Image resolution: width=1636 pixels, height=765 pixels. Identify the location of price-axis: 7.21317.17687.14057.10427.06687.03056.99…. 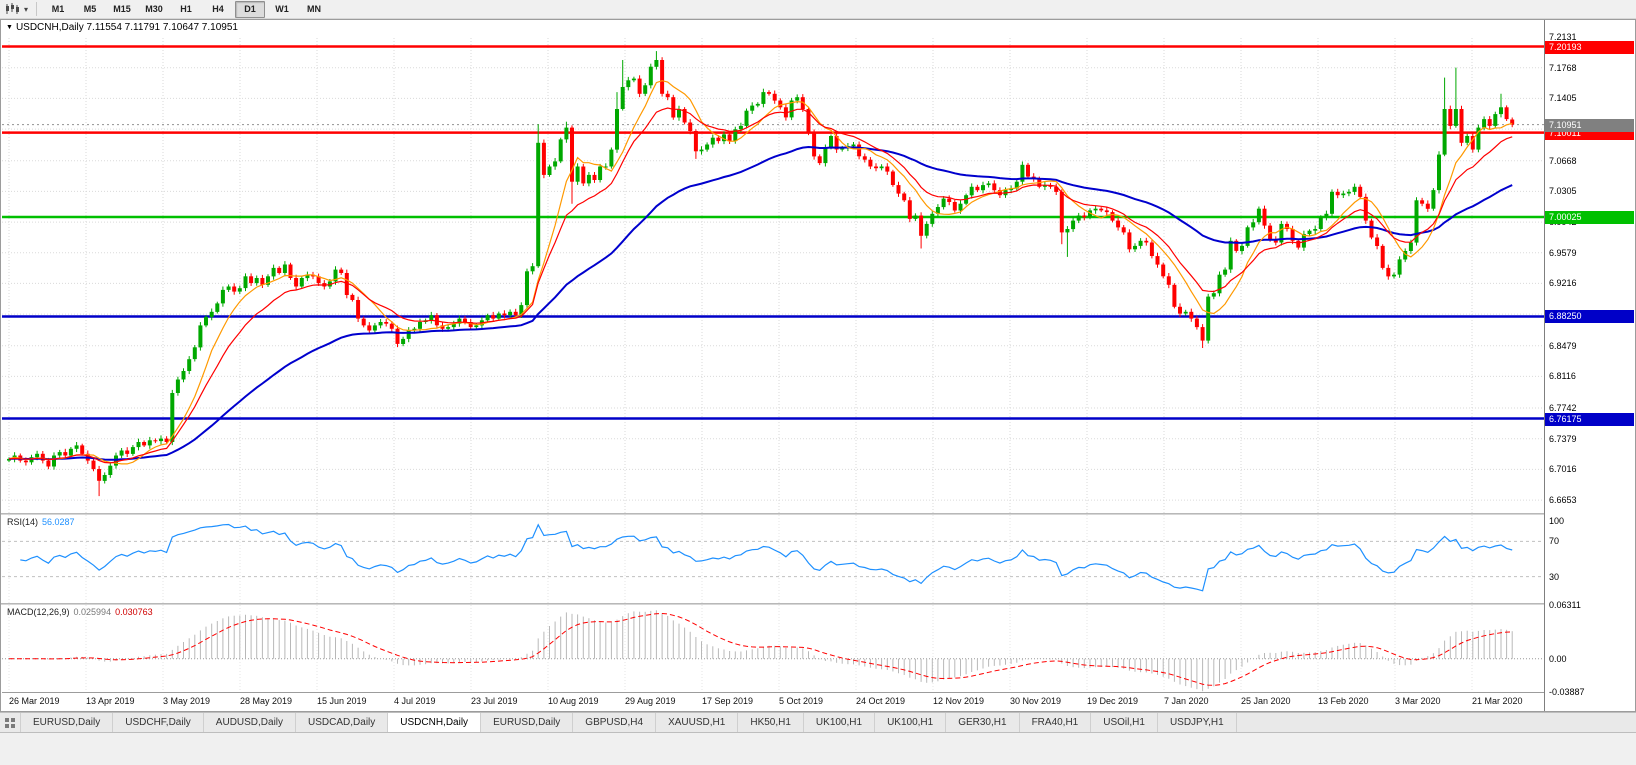
(1589, 365).